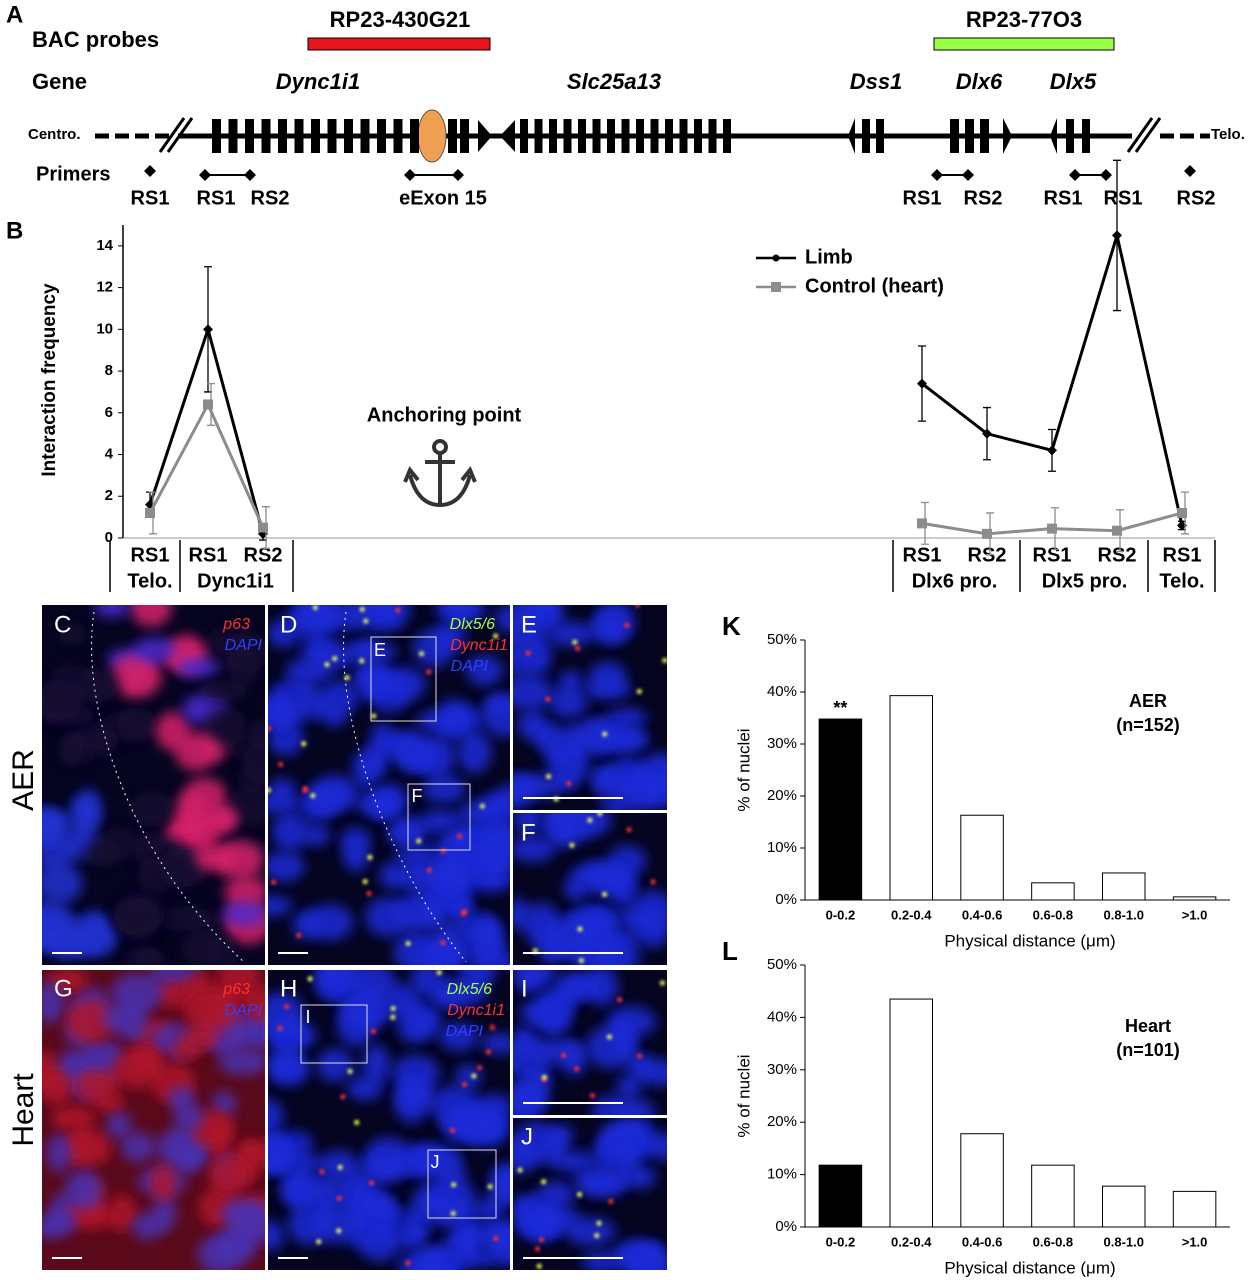 The width and height of the screenshot is (1253, 1280). What do you see at coordinates (150, 198) in the screenshot?
I see `primer-label: RS1` at bounding box center [150, 198].